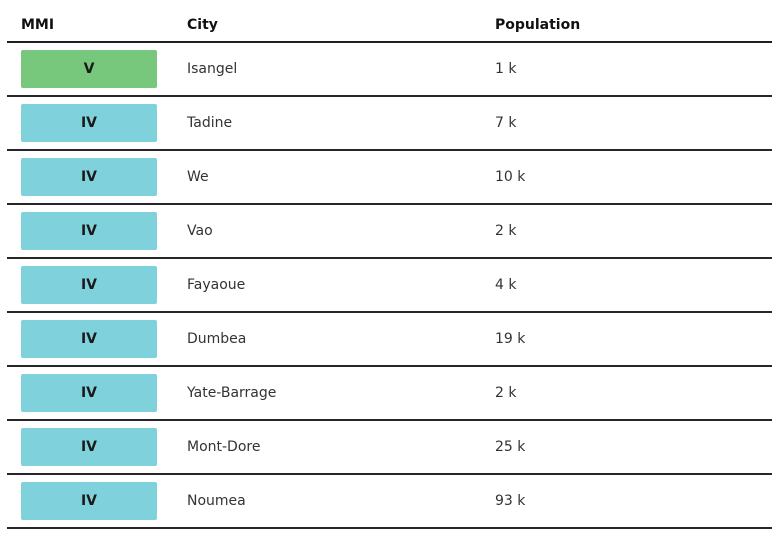  I want to click on city-cell: Isangel, so click(212, 69).